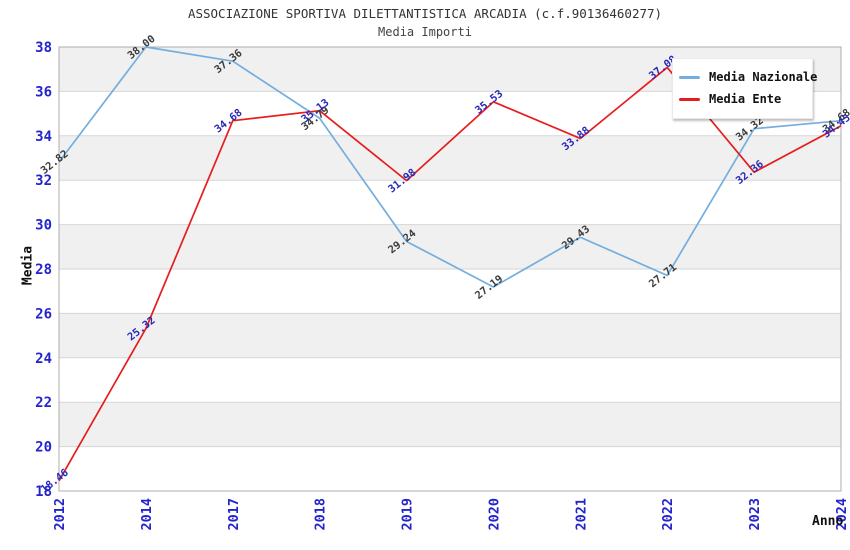  I want to click on y-tick-label: 24, so click(43, 359).